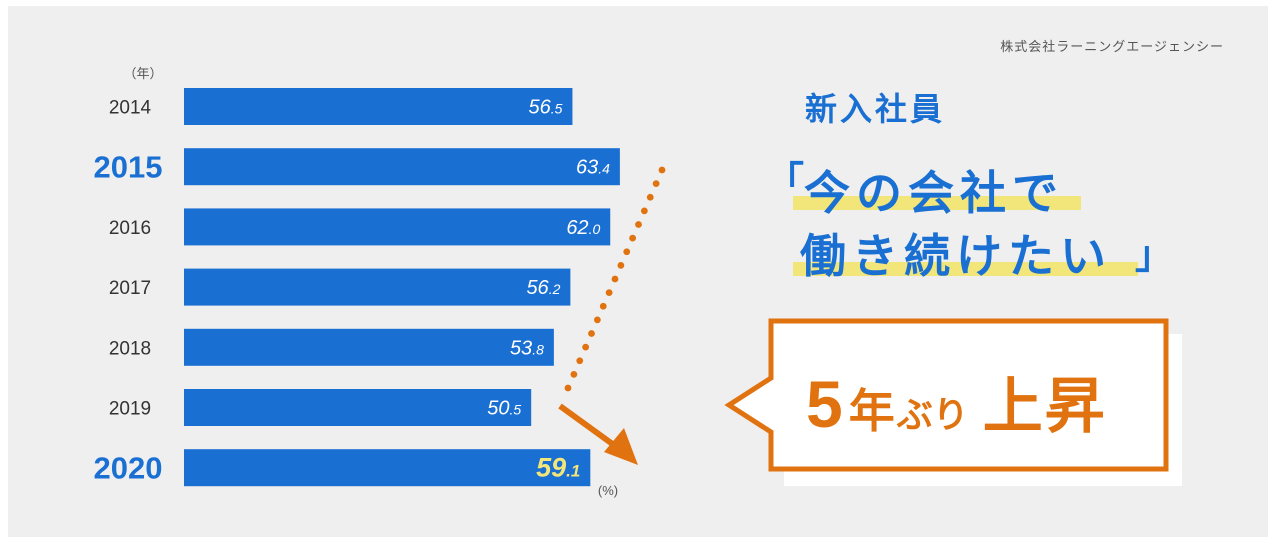  Describe the element at coordinates (593, 168) in the screenshot. I see `value-label-2015: 63.4` at that location.